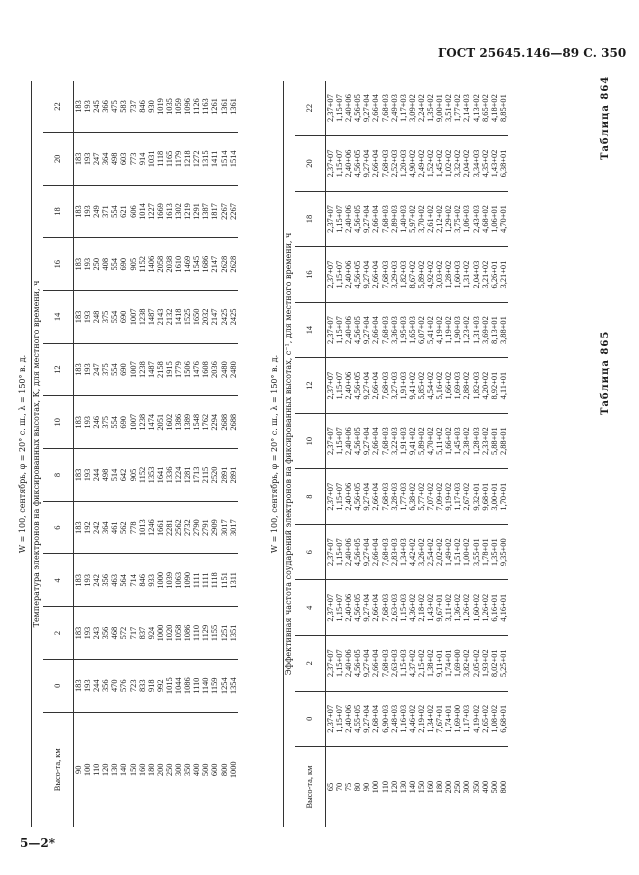  I want to click on value-cell: 1110, so click(197, 633).